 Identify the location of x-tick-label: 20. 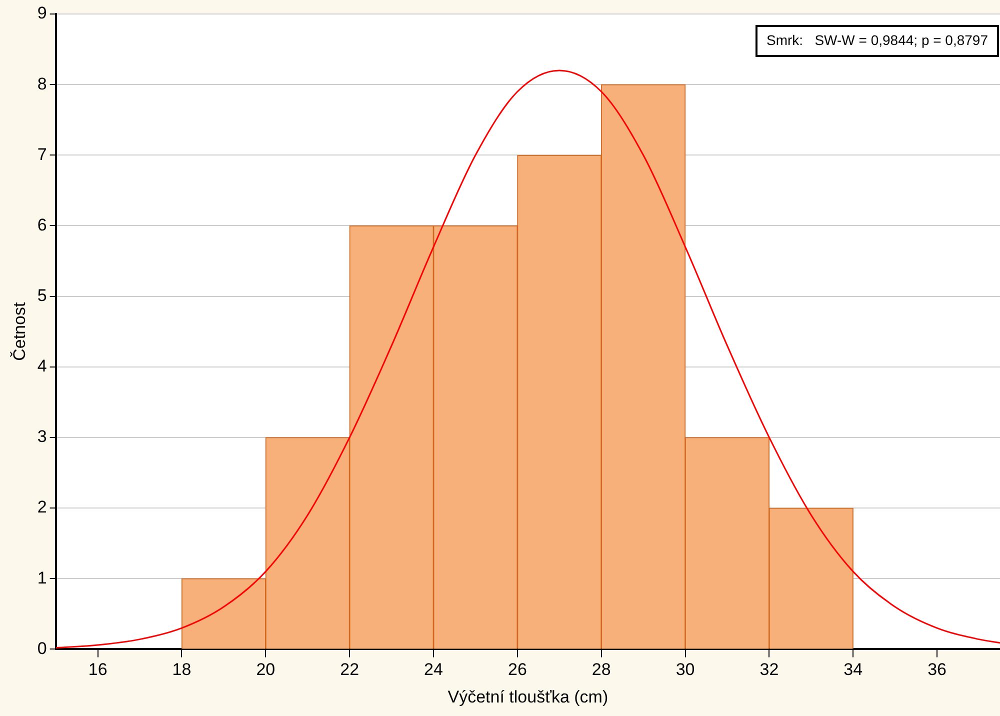
(266, 670).